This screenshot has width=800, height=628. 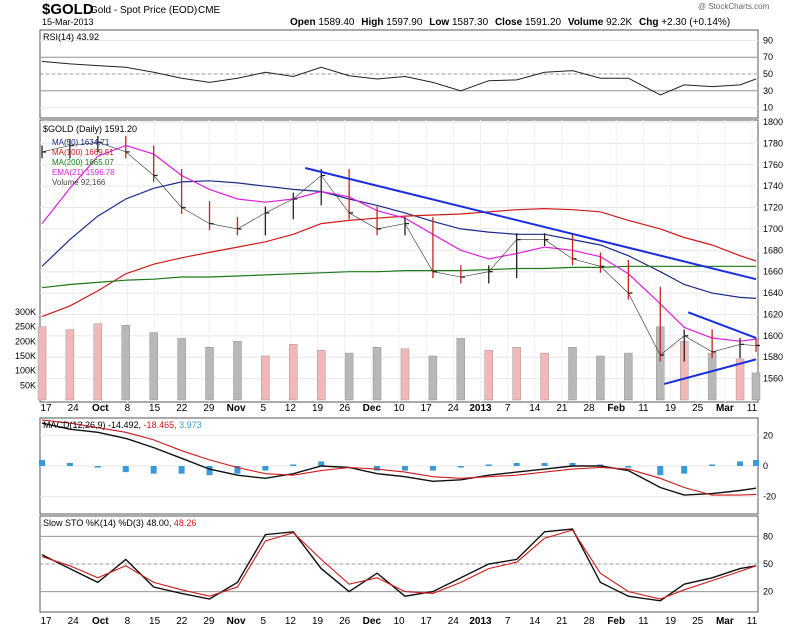 I want to click on sto-tick: 50, so click(x=768, y=564).